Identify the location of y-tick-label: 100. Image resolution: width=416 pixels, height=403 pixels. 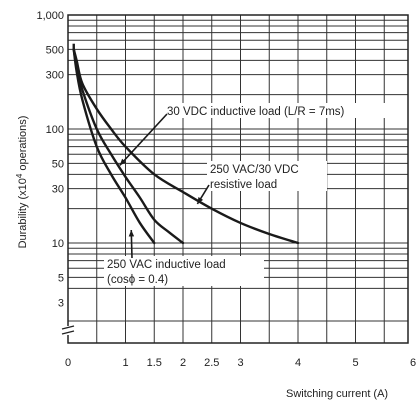
(55, 130).